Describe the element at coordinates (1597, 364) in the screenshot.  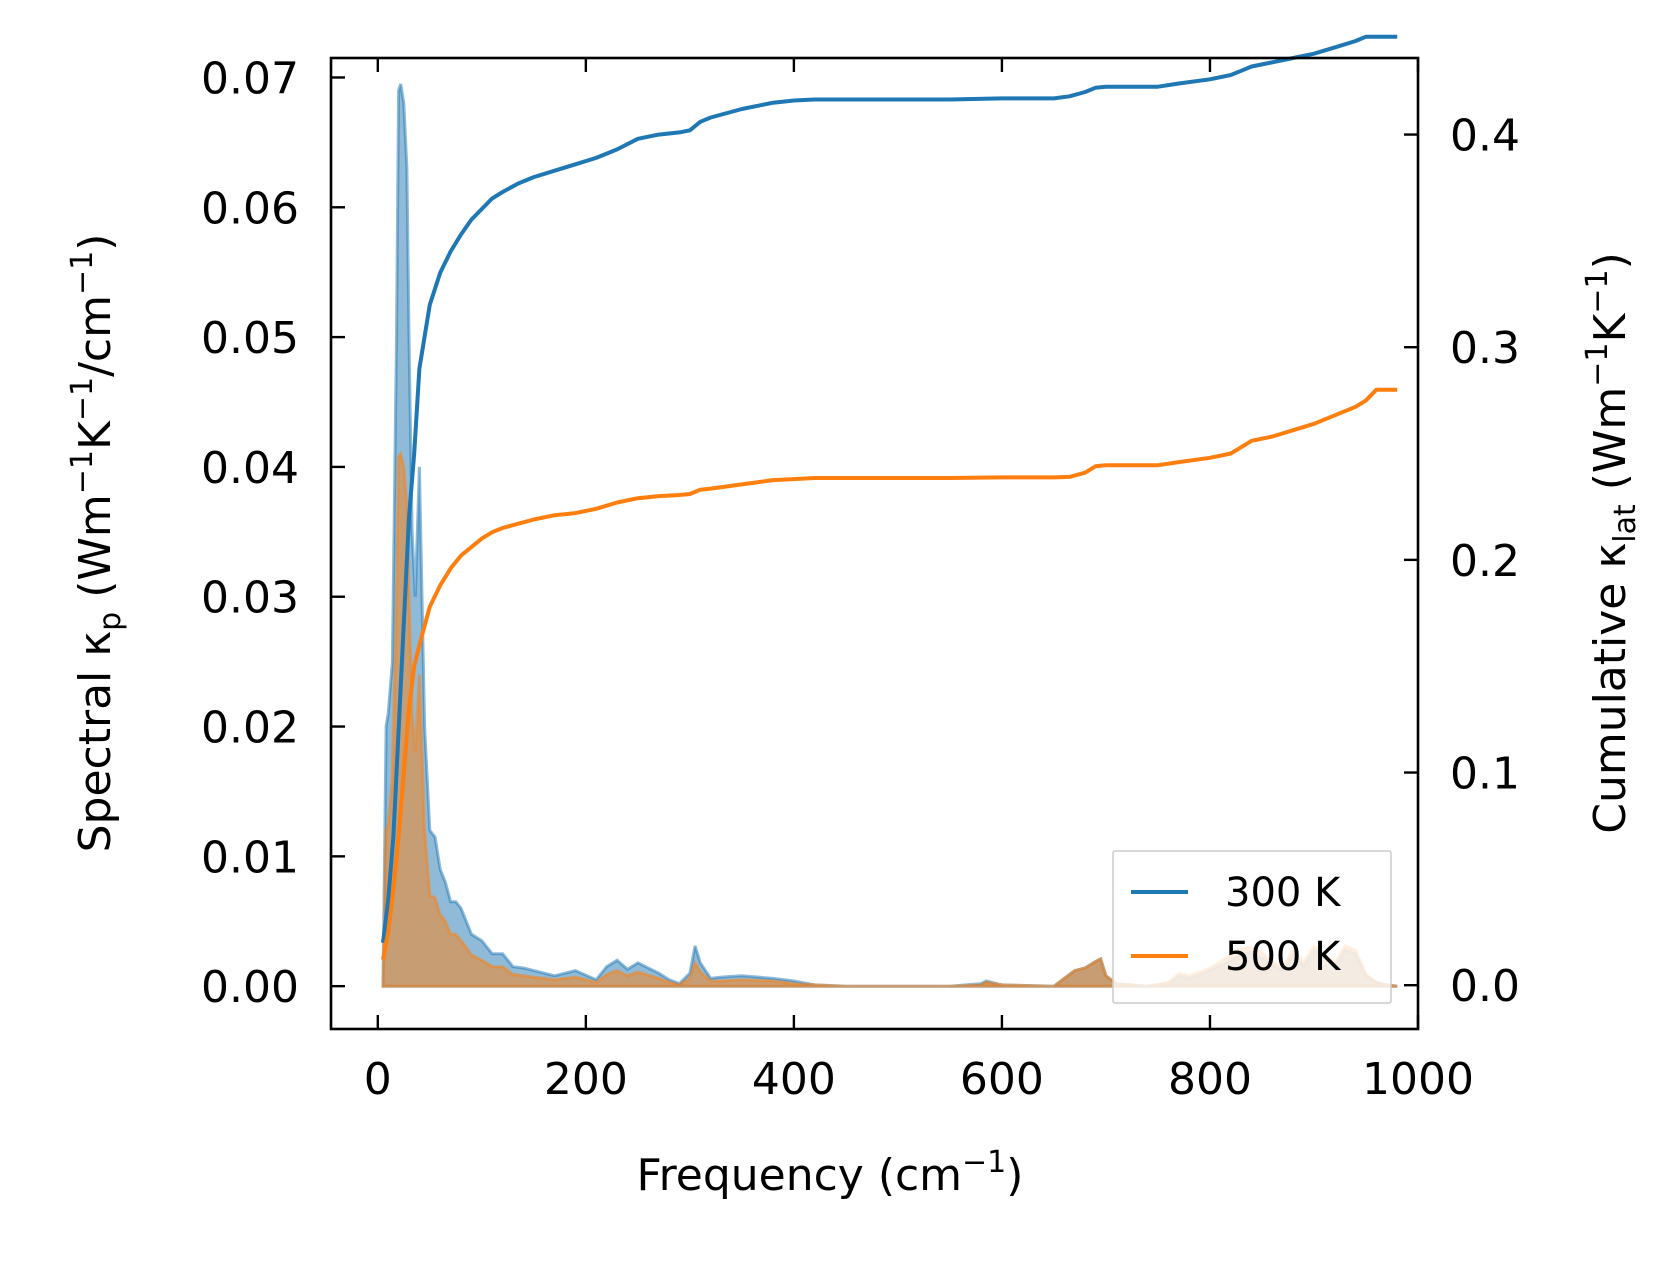
I see `y-right-title-sup1: −1` at that location.